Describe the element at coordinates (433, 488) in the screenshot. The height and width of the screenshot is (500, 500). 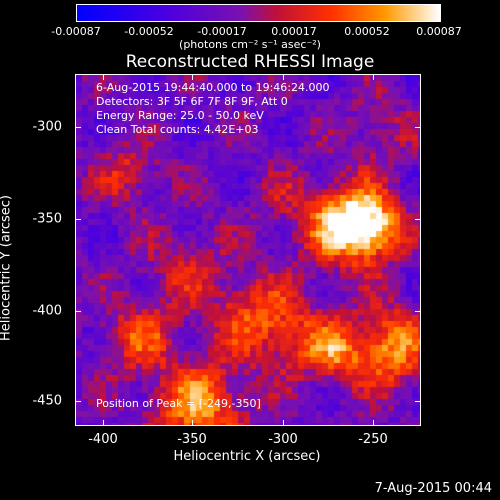
I see `timestamp: 7-Aug-2015 00:44` at that location.